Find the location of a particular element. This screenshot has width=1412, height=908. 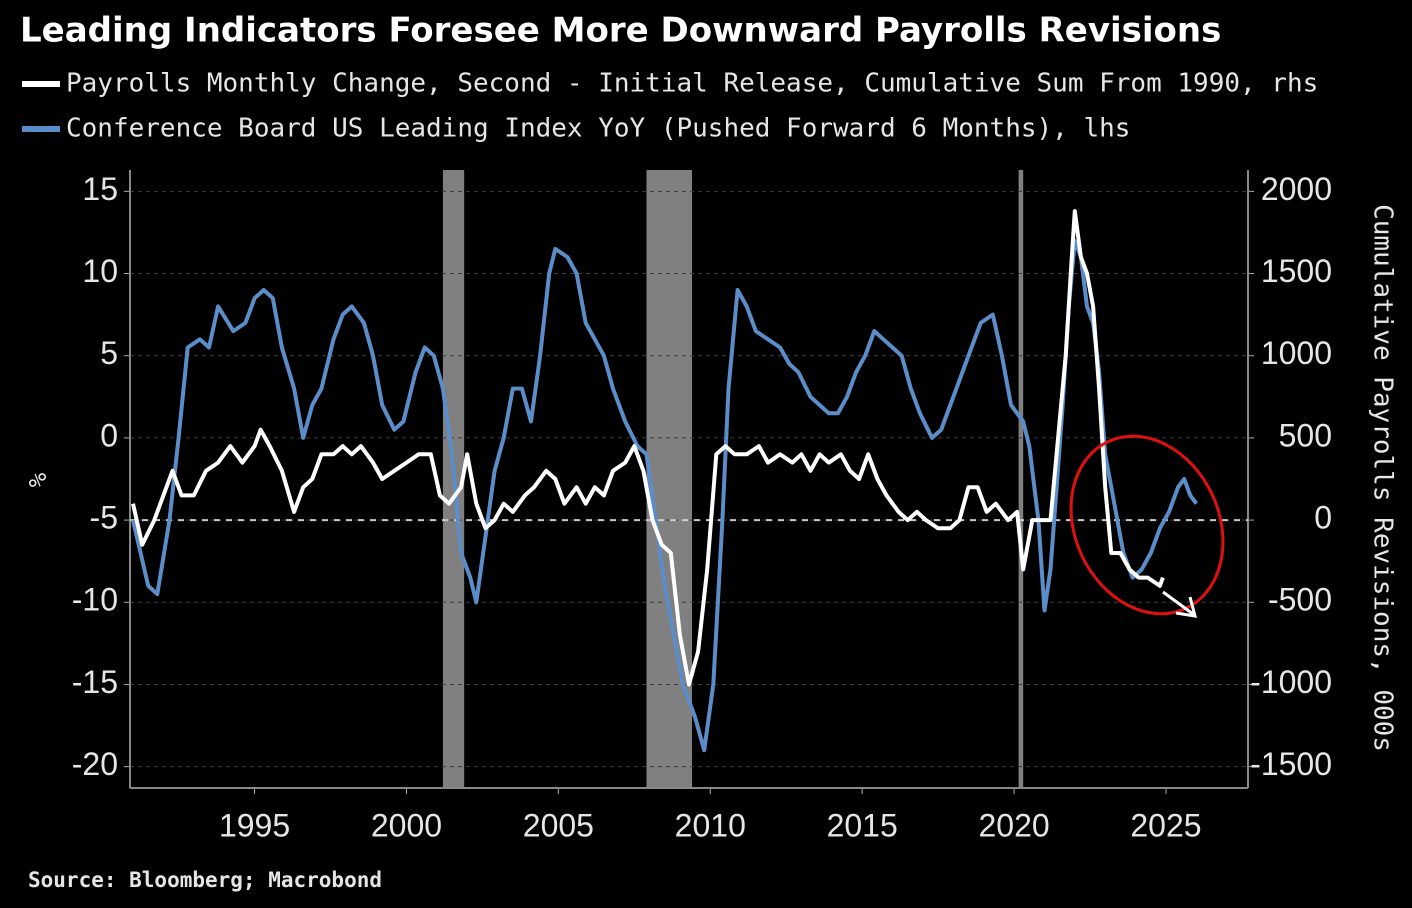

x-tick-label: 2010 is located at coordinates (710, 825).